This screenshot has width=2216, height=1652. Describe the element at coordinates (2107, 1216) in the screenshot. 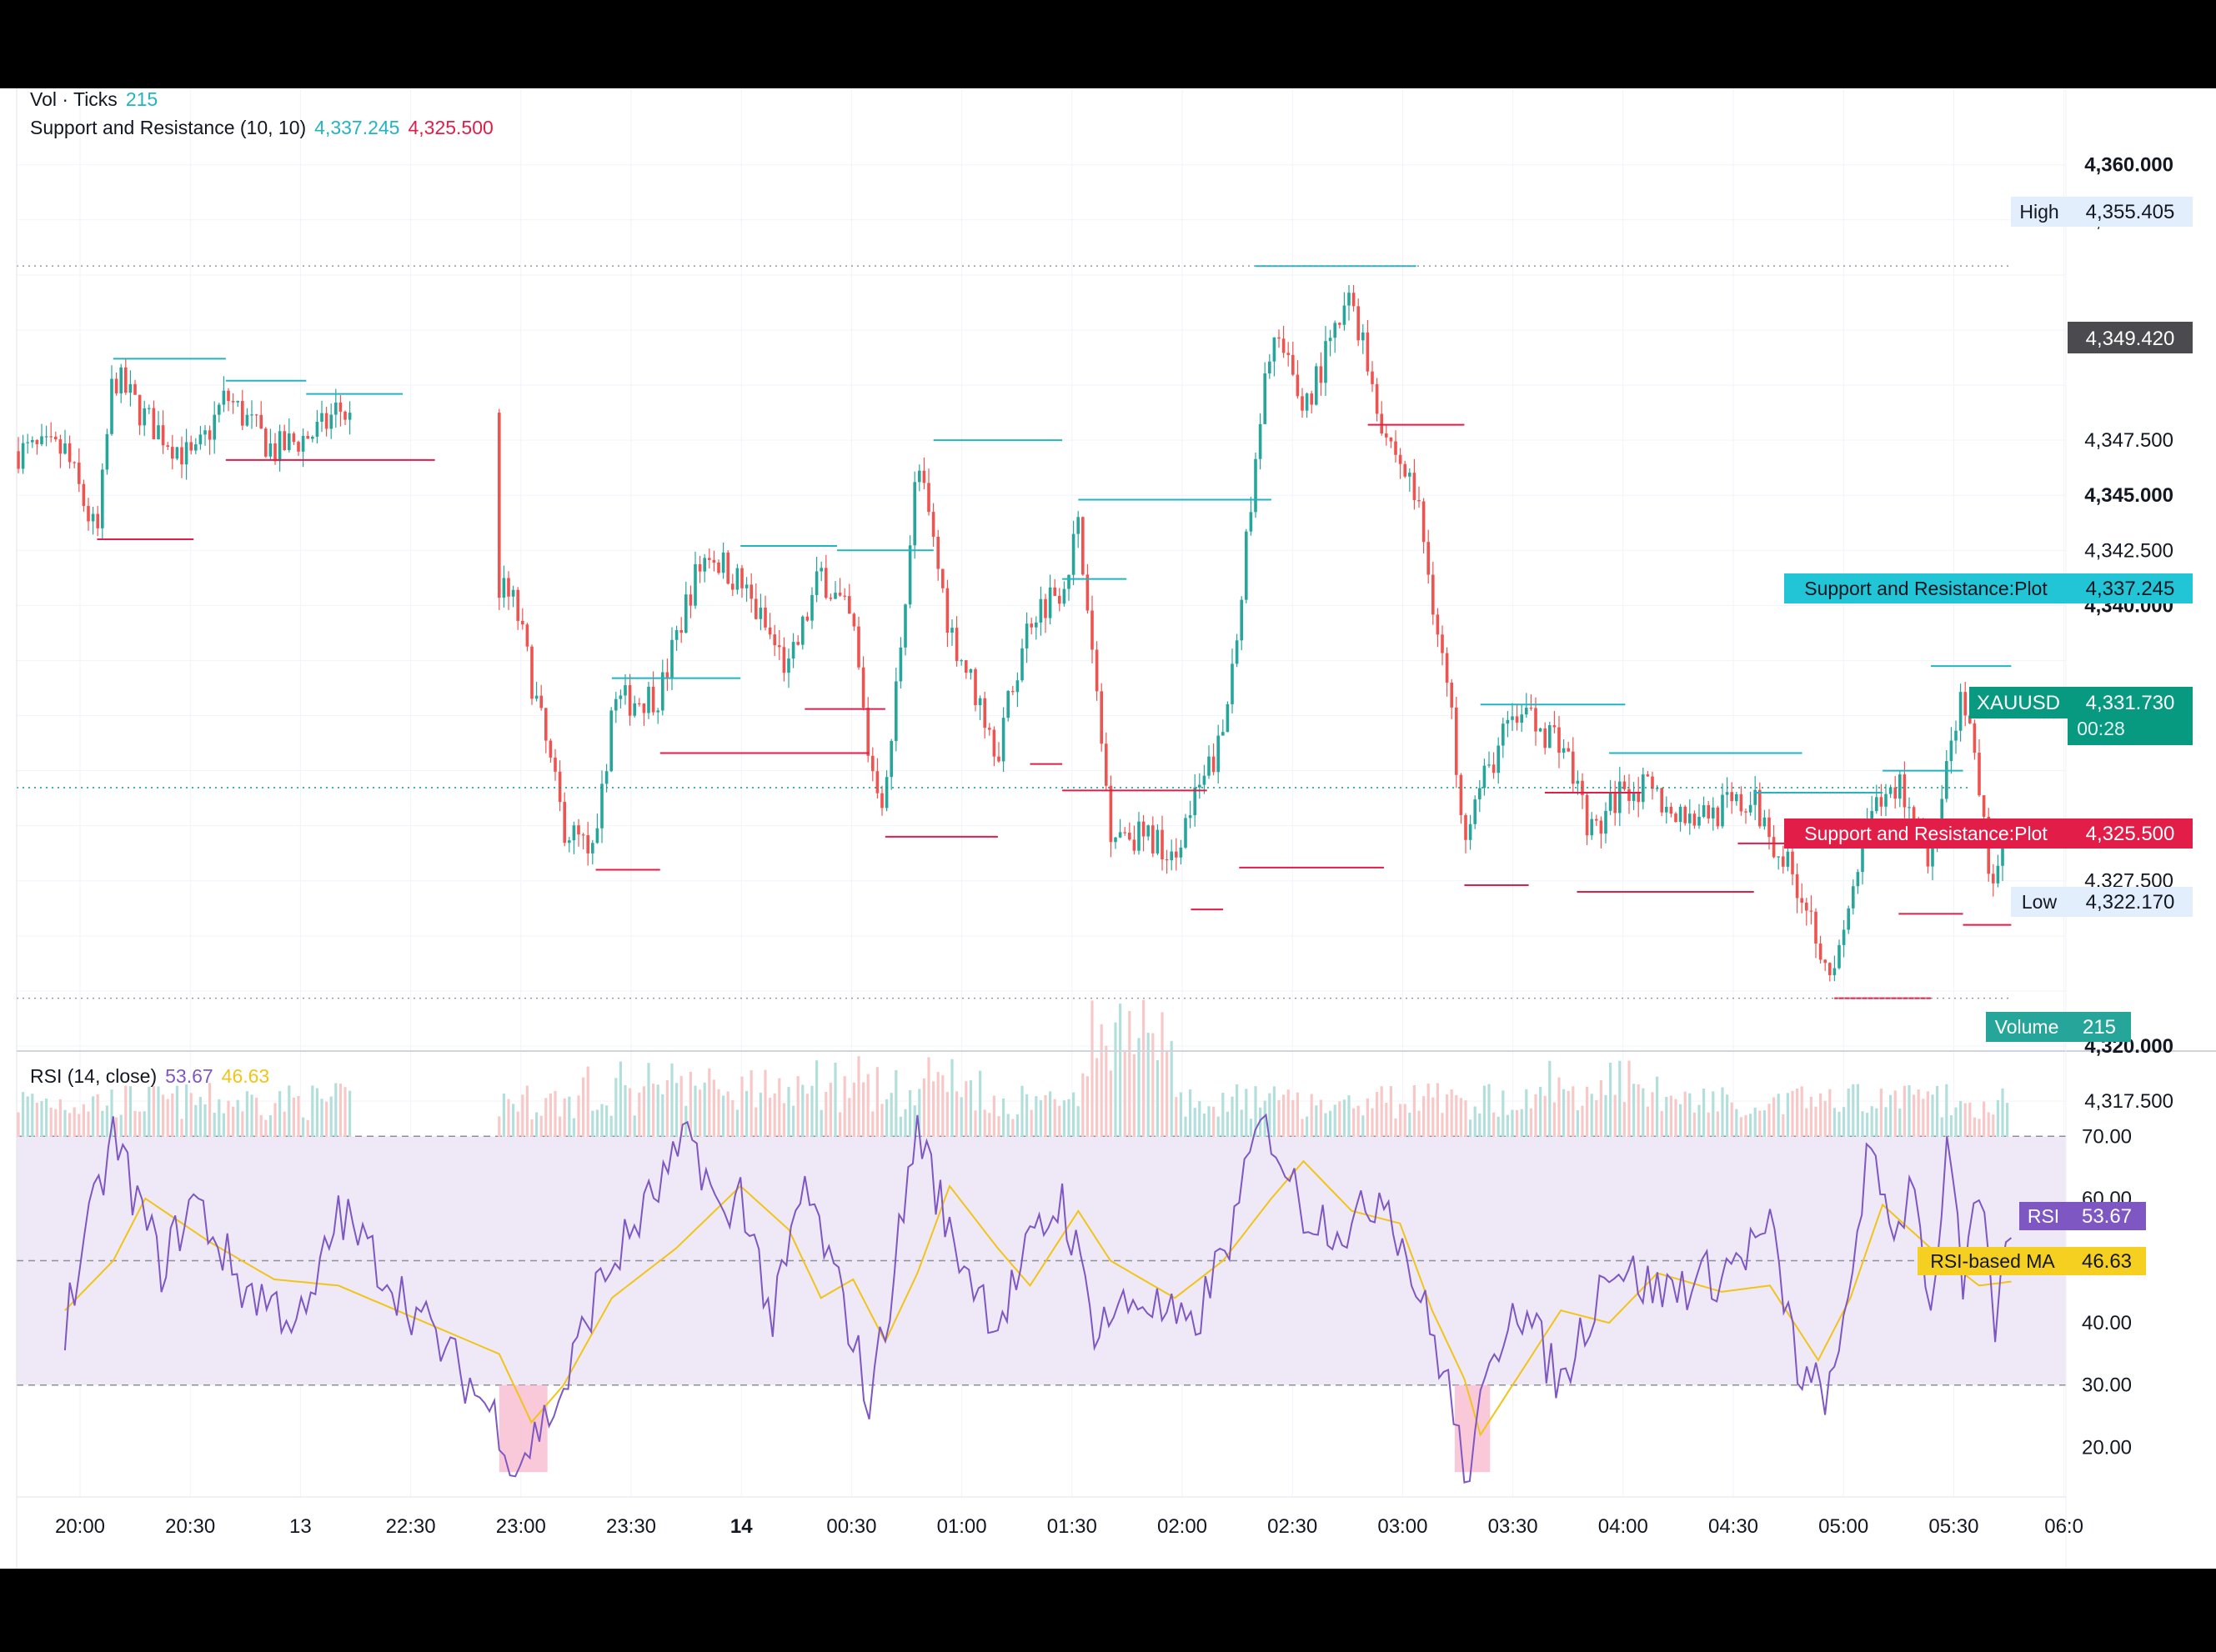

I see `rsi-value-text: 53.67` at that location.